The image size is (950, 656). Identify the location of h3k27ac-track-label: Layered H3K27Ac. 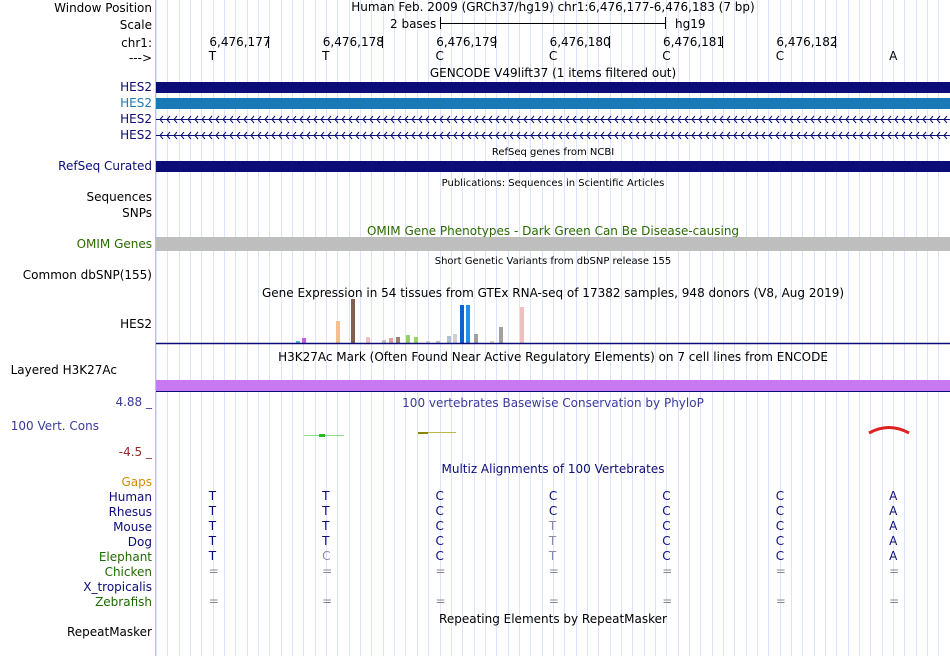
(63, 370).